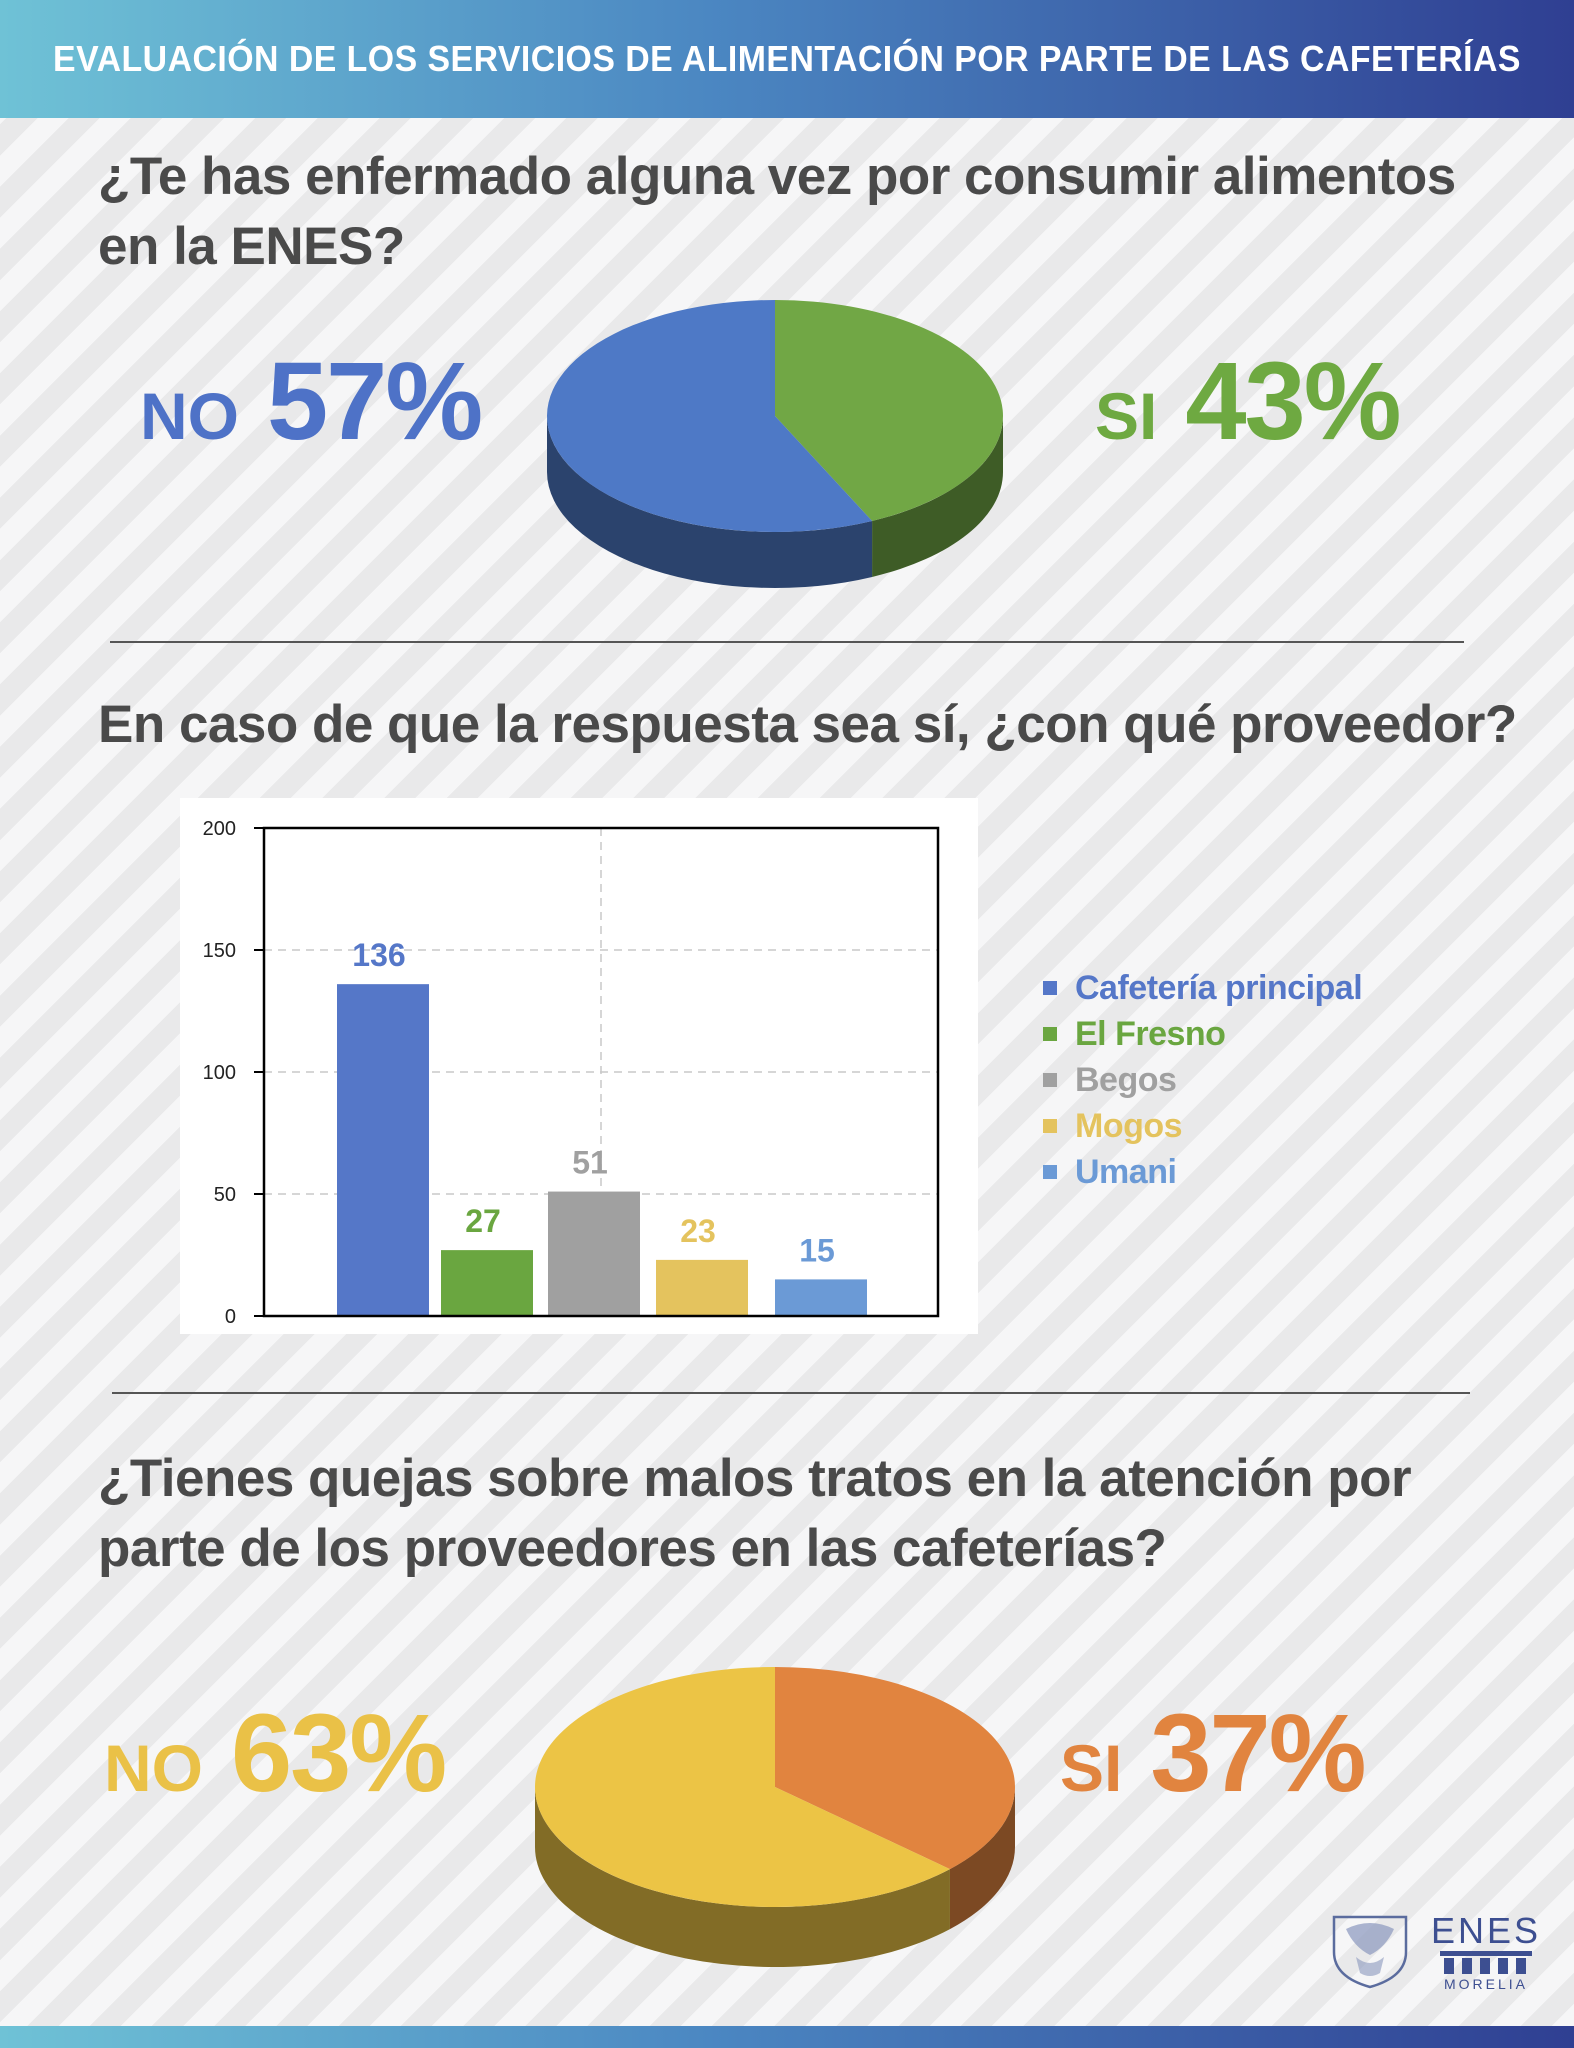  What do you see at coordinates (219, 951) in the screenshot?
I see `y-tick-label: 150` at bounding box center [219, 951].